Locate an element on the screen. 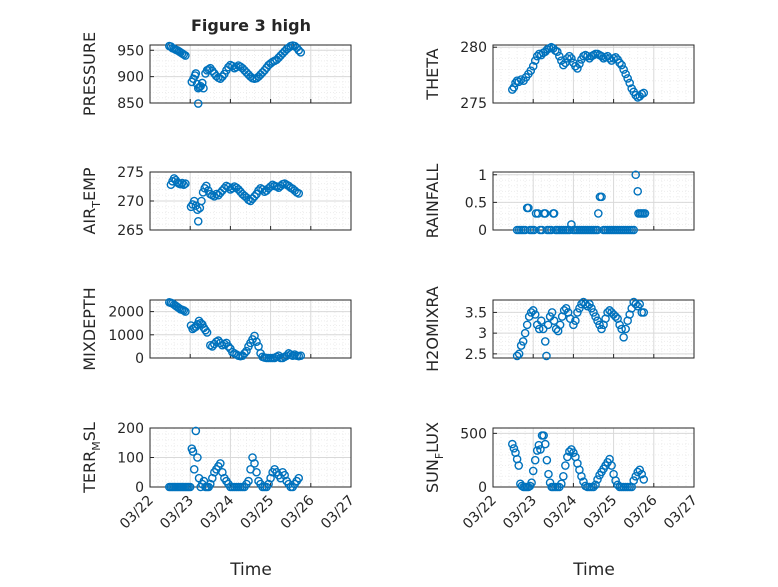 The height and width of the screenshot is (587, 778). x-axis-label-left: Time is located at coordinates (250, 570).